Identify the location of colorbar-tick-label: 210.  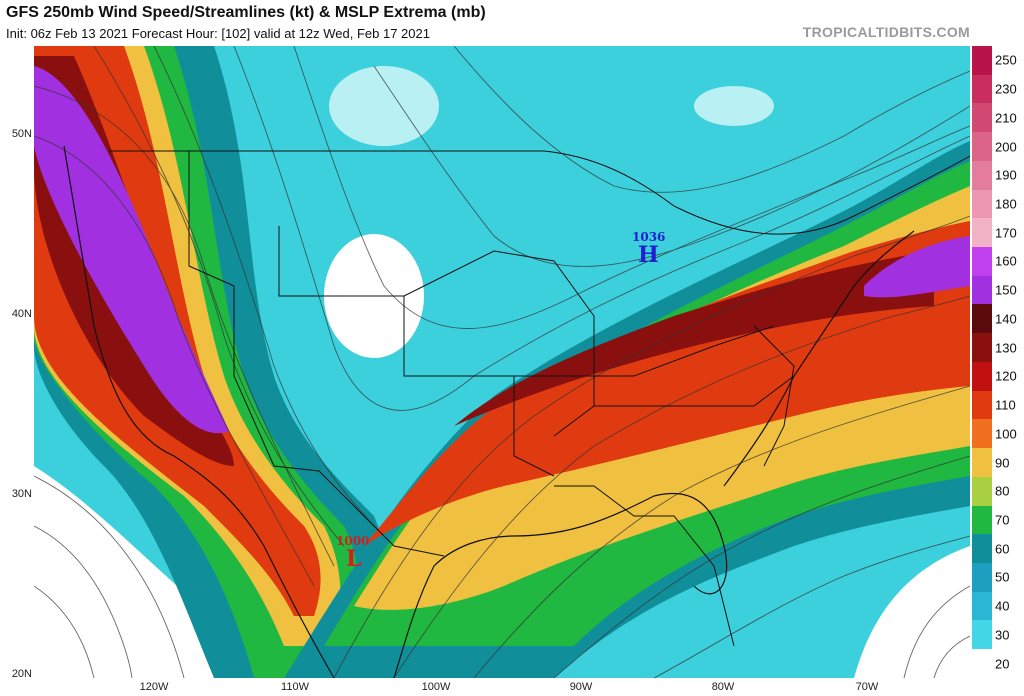
(1006, 118).